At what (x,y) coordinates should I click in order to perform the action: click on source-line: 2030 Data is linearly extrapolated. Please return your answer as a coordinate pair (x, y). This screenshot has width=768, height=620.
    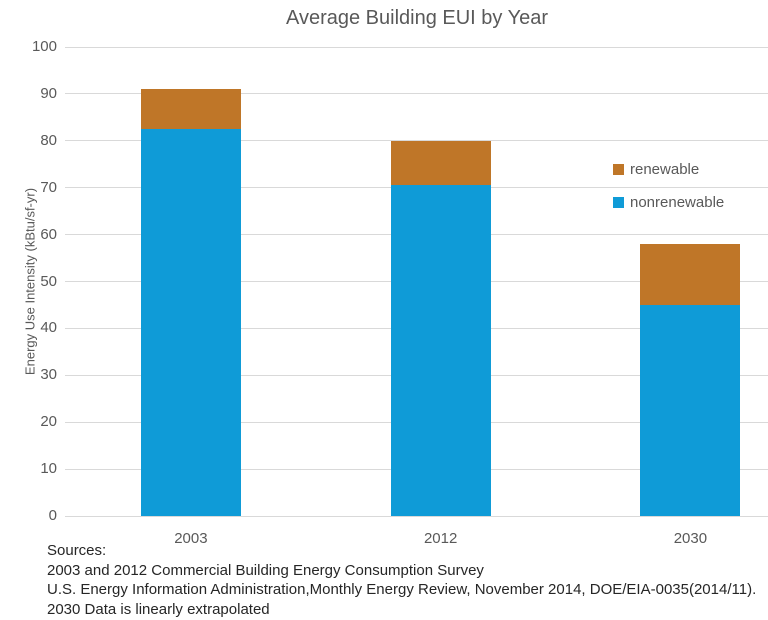
    Looking at the image, I should click on (158, 609).